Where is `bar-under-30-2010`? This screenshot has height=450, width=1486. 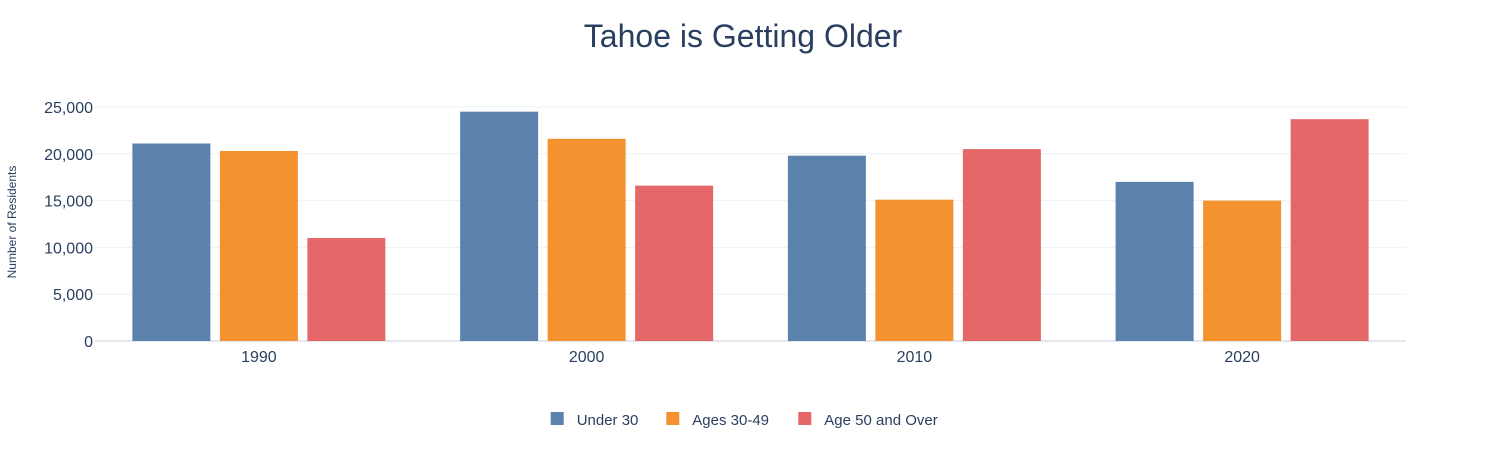
bar-under-30-2010 is located at coordinates (826, 248).